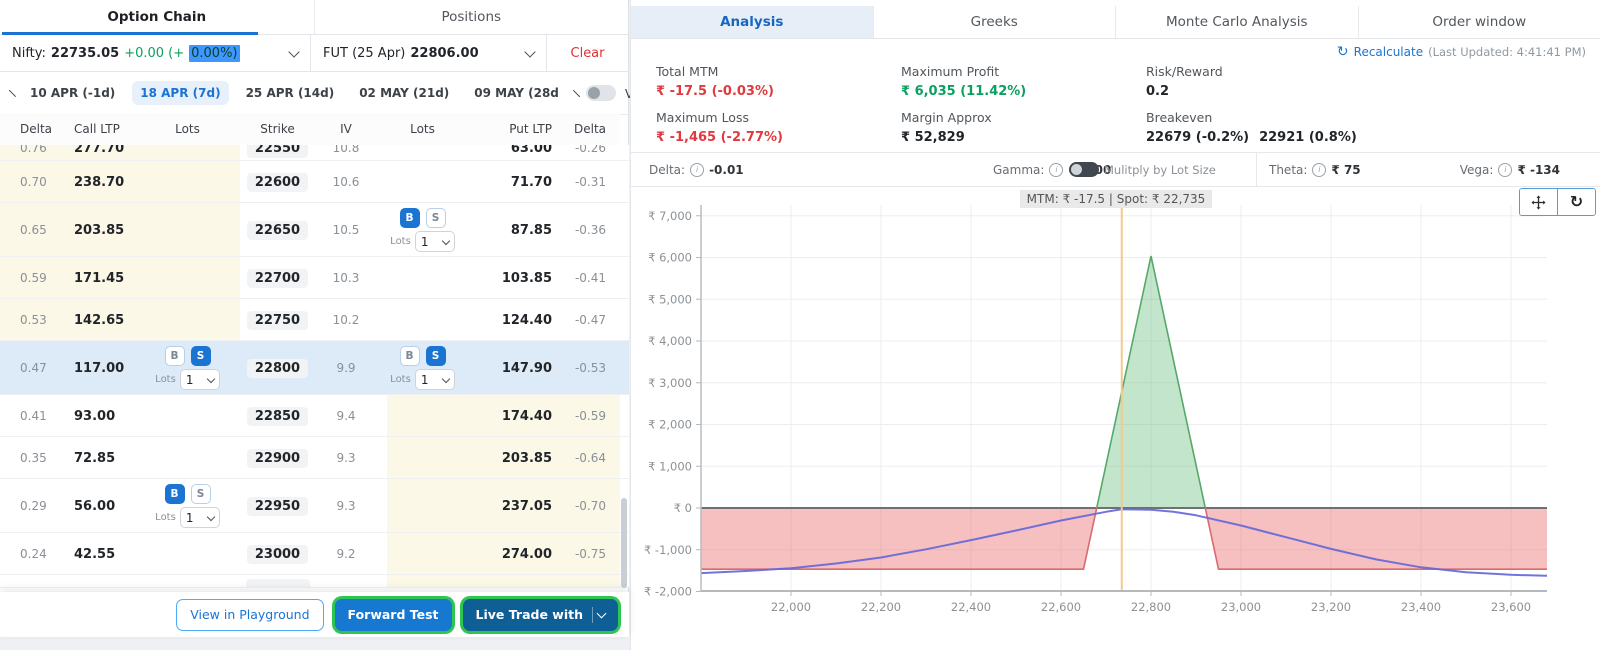  I want to click on option-row-23000: 0.24 42.55 23000 9.2 274.00 -0.75, so click(314, 554).